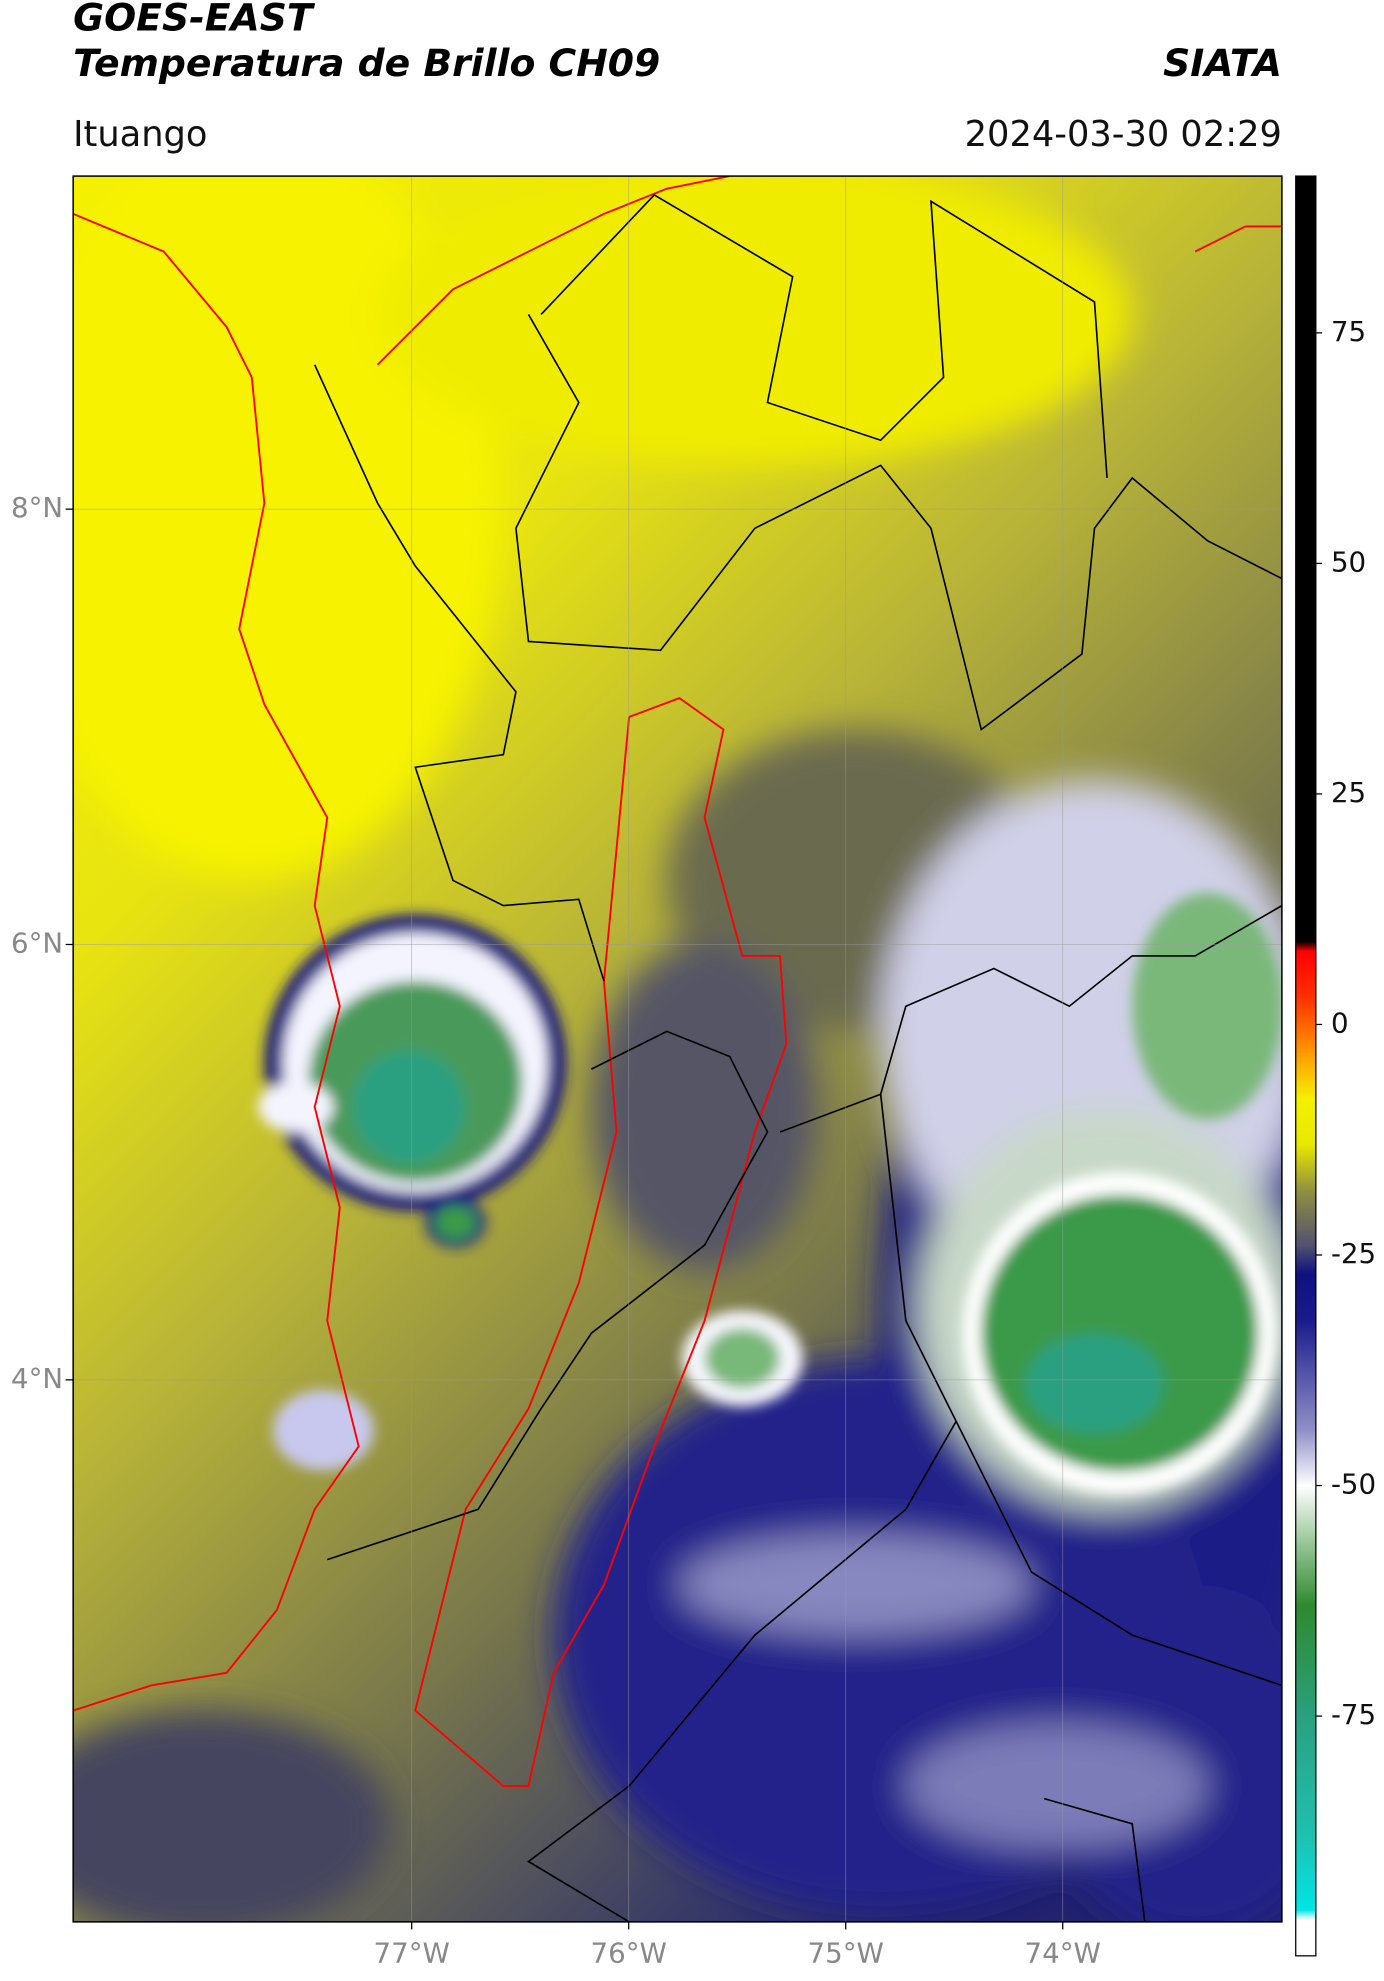  Describe the element at coordinates (1063, 1953) in the screenshot. I see `x-tick-label: 74°W` at that location.